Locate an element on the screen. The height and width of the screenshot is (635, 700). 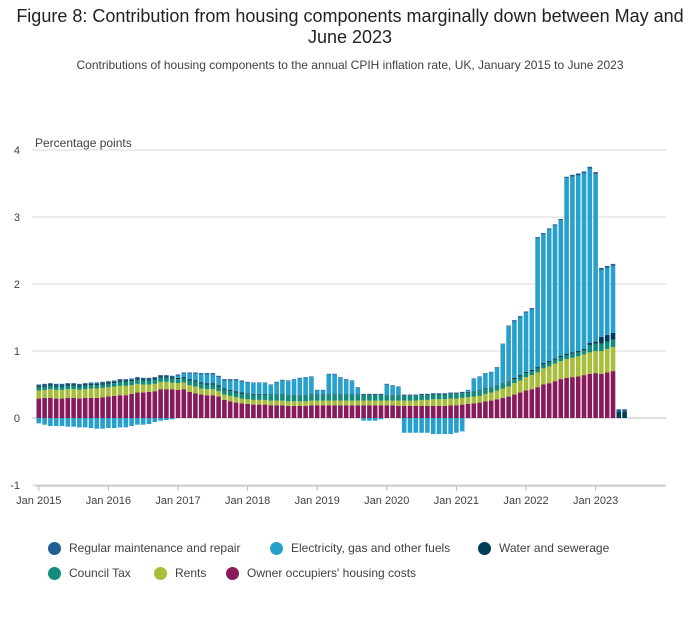
legend-item-council-tax: Council Tax is located at coordinates (89, 573).